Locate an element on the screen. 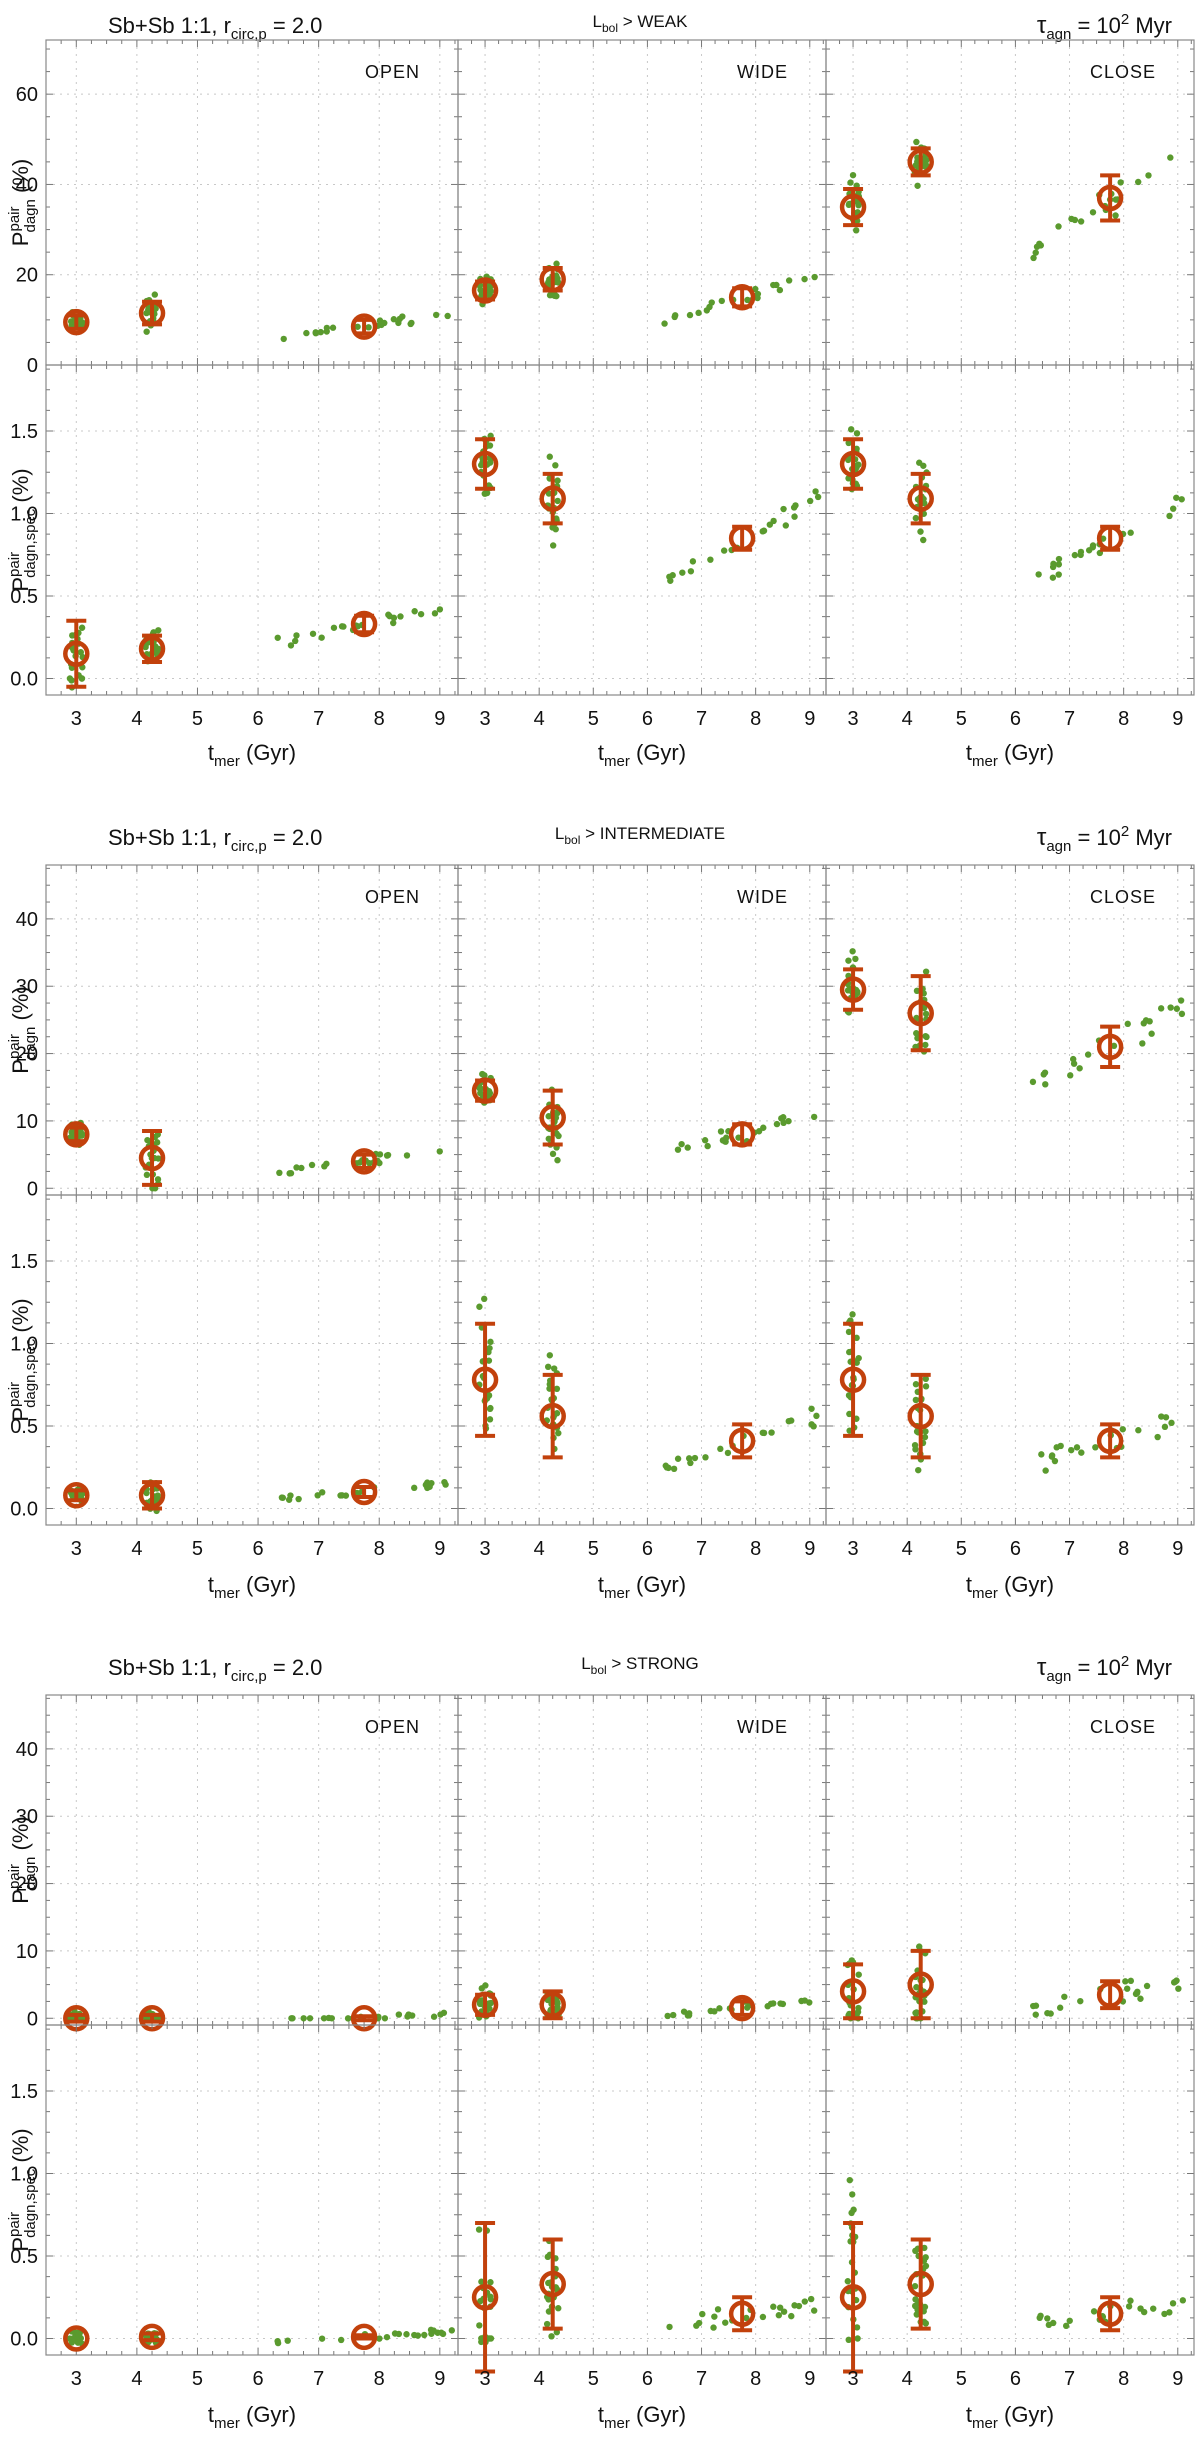 This screenshot has height=2439, width=1200. ylabel-sup: pair is located at coordinates (14, 1394).